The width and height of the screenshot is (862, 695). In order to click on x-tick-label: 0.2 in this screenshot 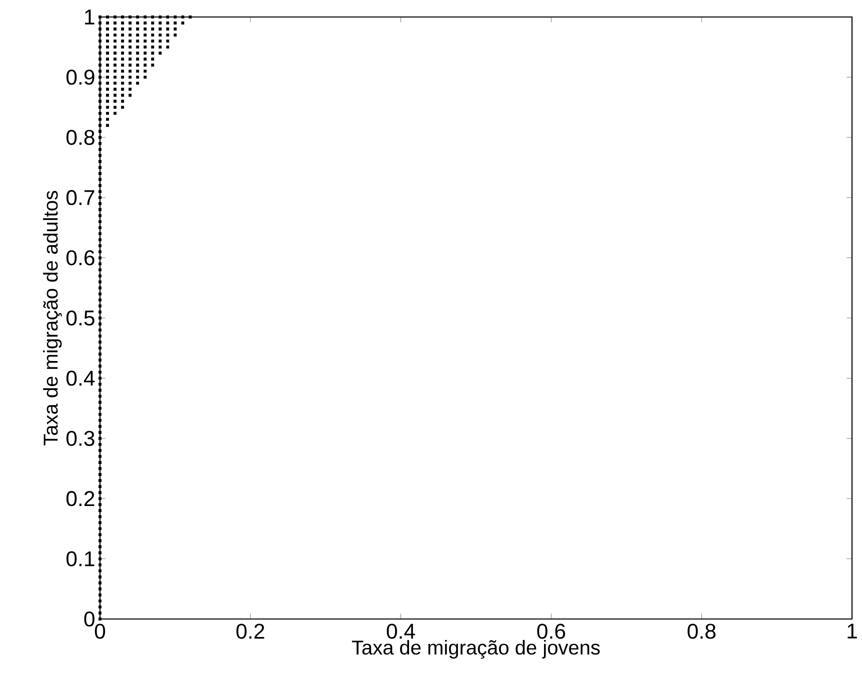, I will do `click(250, 631)`.